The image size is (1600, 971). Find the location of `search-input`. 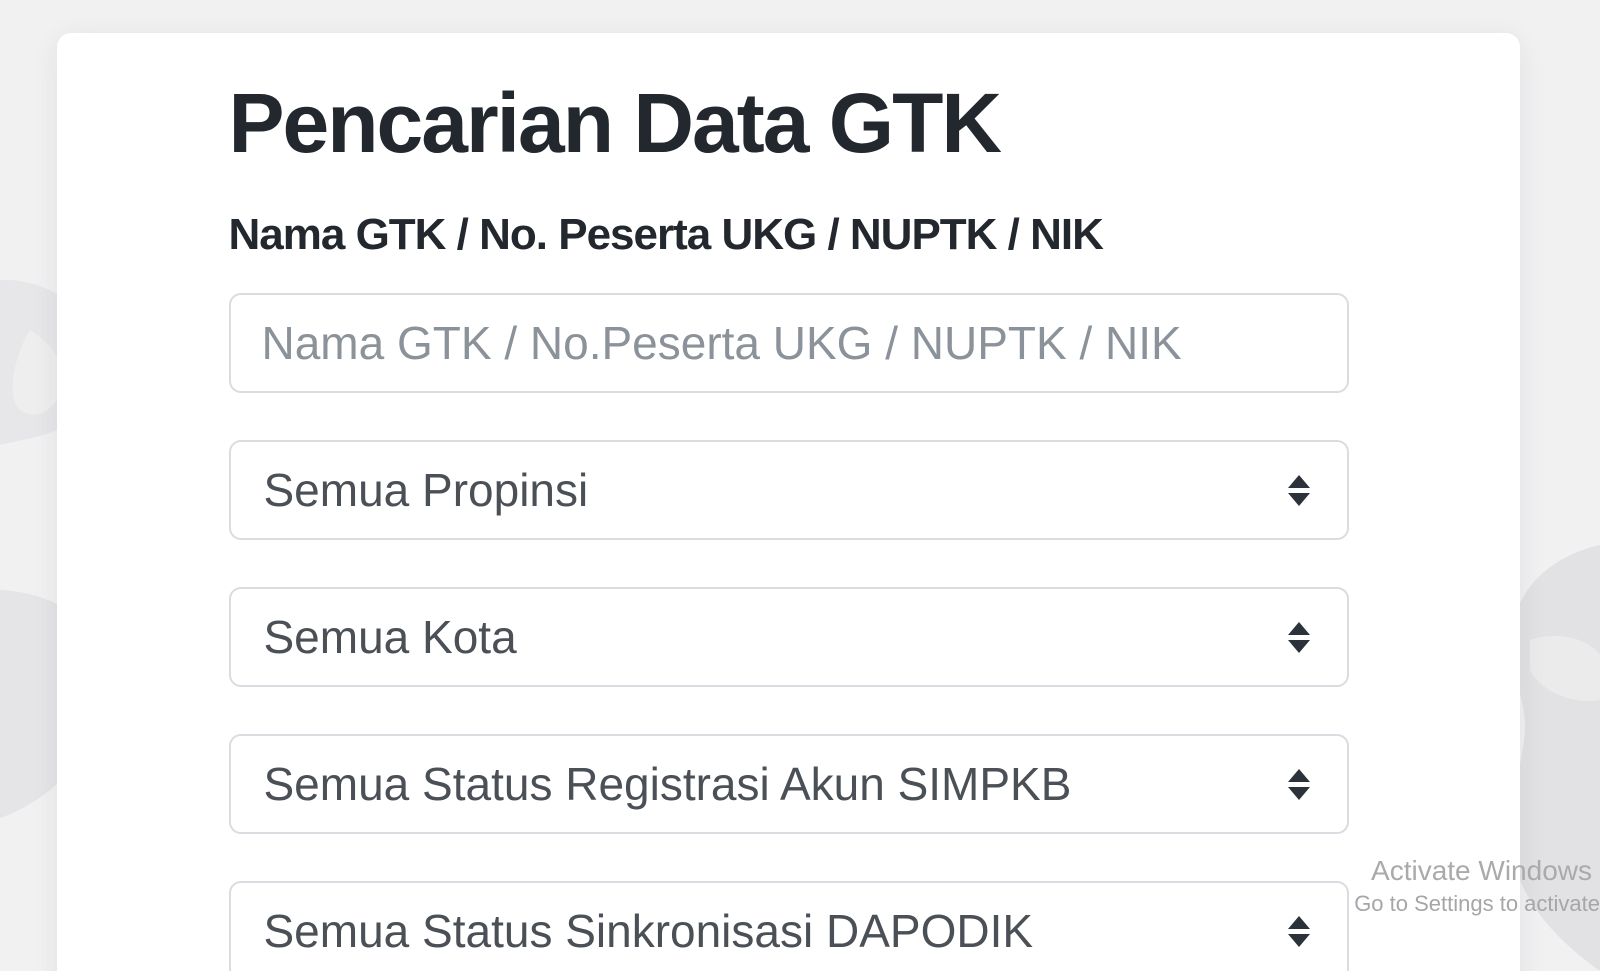

search-input is located at coordinates (788, 343).